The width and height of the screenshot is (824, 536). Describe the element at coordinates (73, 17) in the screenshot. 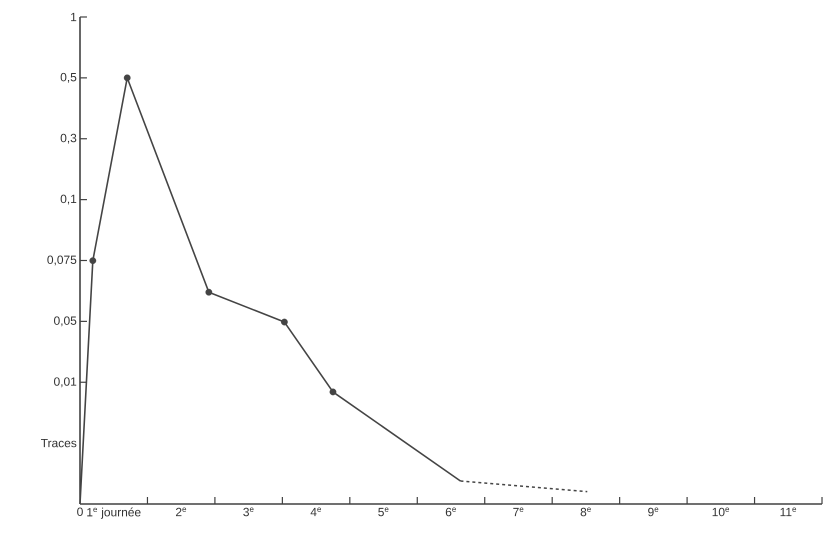

I see `text: 1` at that location.